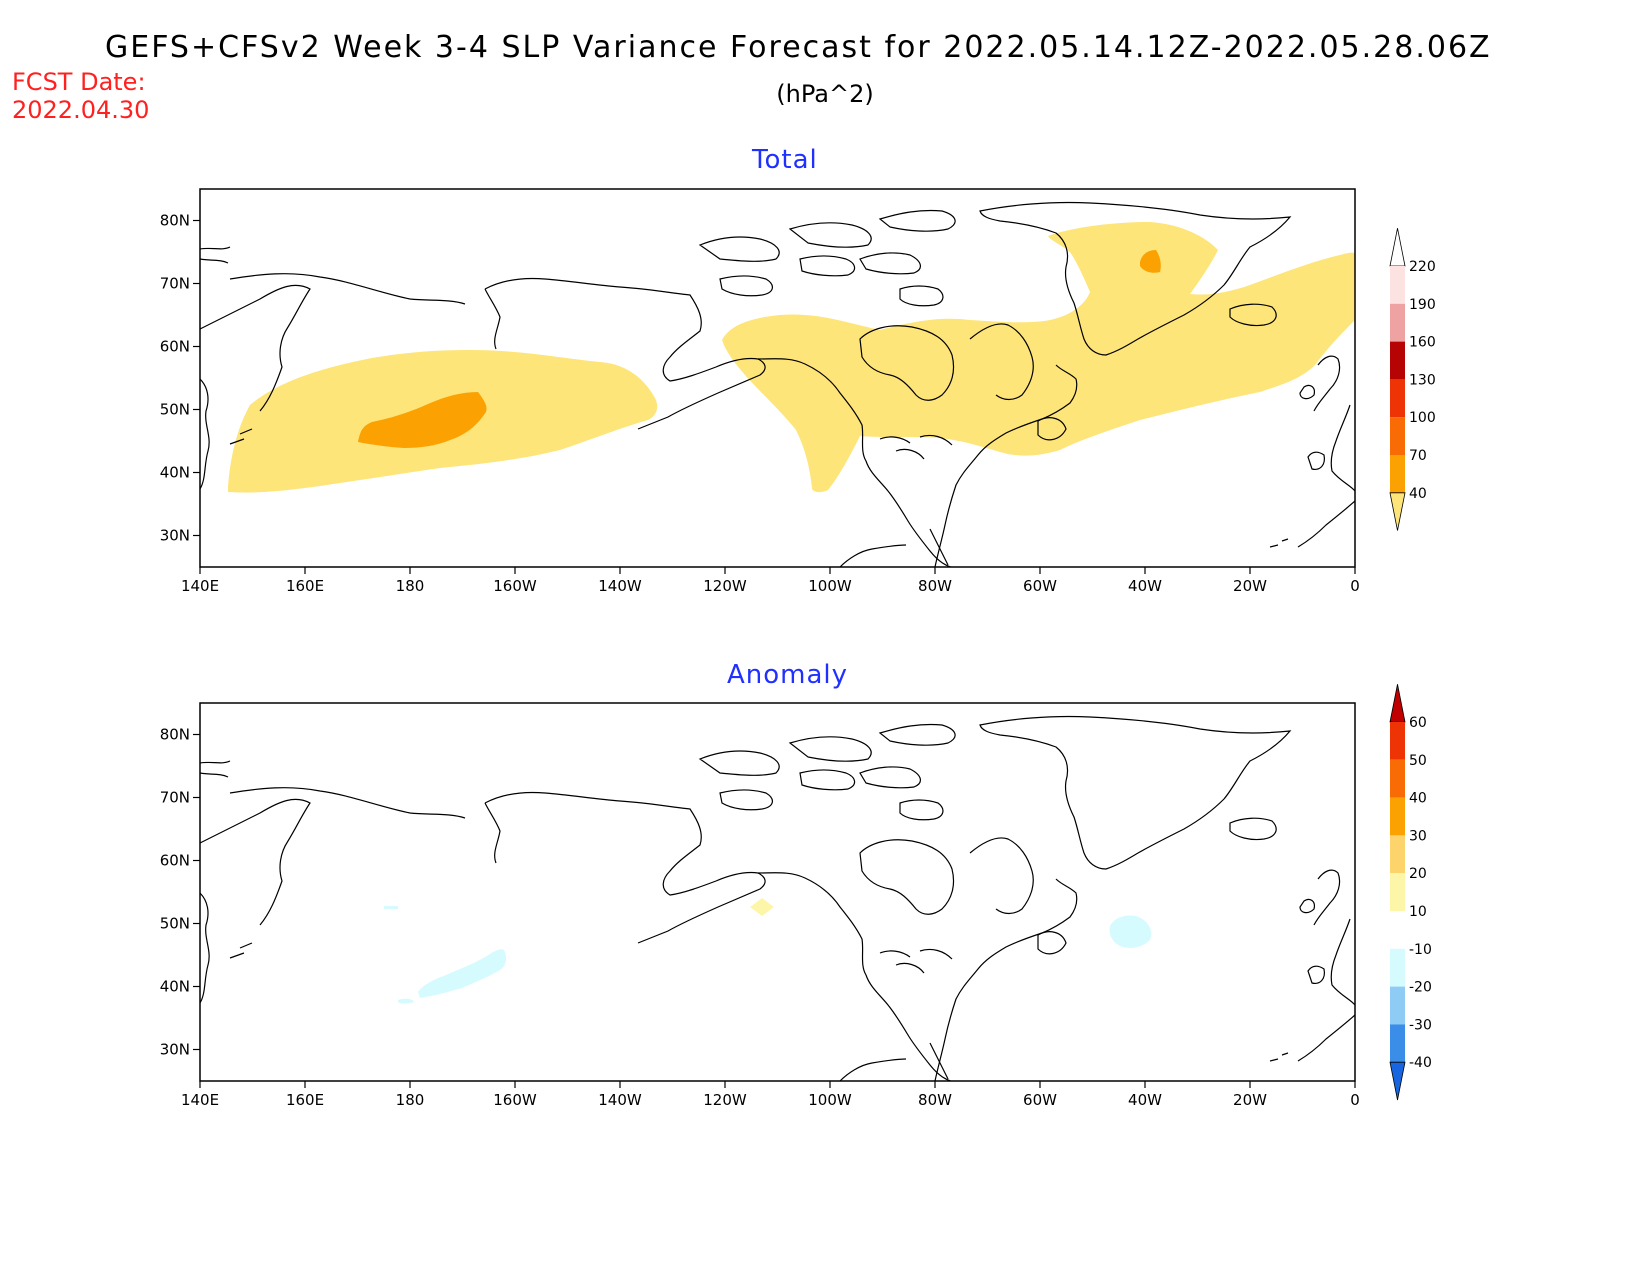  Describe the element at coordinates (788, 675) in the screenshot. I see `panel-title-anomaly: Anomaly` at that location.